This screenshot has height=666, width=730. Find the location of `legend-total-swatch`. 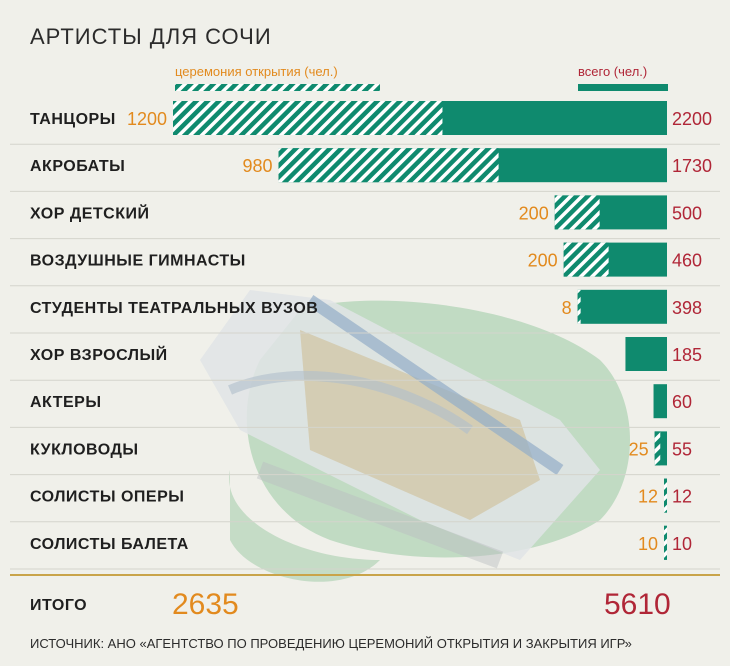

legend-total-swatch is located at coordinates (623, 87).